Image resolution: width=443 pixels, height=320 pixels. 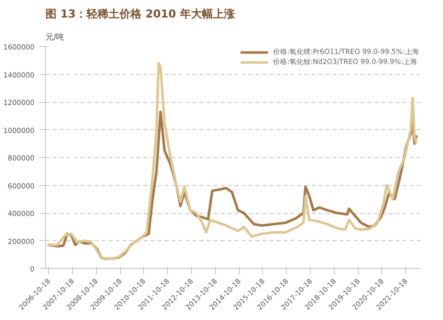 I want to click on y-axis-title: 元/吨, so click(x=55, y=37).